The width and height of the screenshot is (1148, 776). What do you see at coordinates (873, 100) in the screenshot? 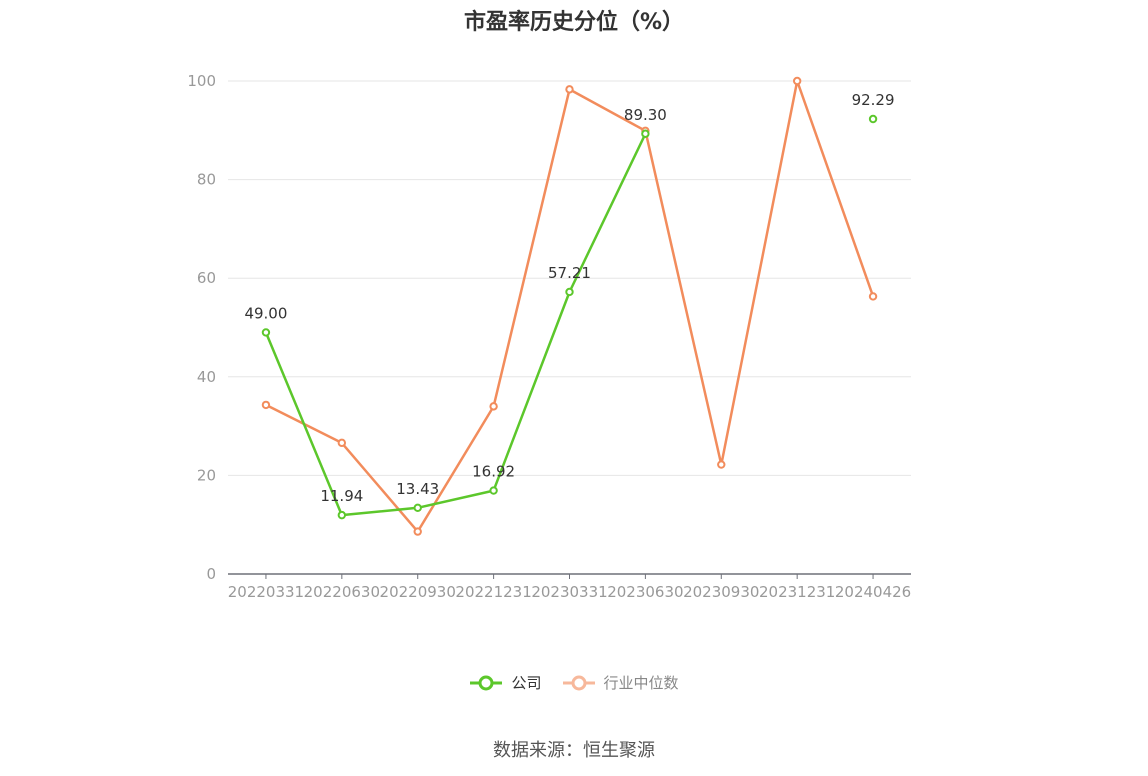
I see `data-label: 92.29` at bounding box center [873, 100].